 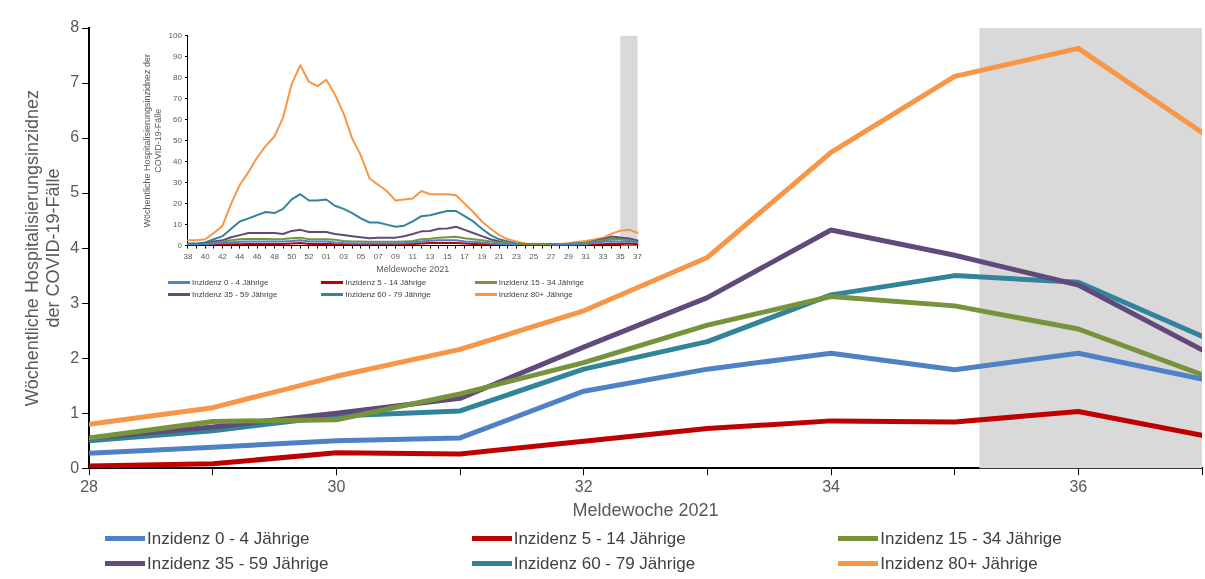 I want to click on y-tick-label: 60, so click(x=178, y=119).